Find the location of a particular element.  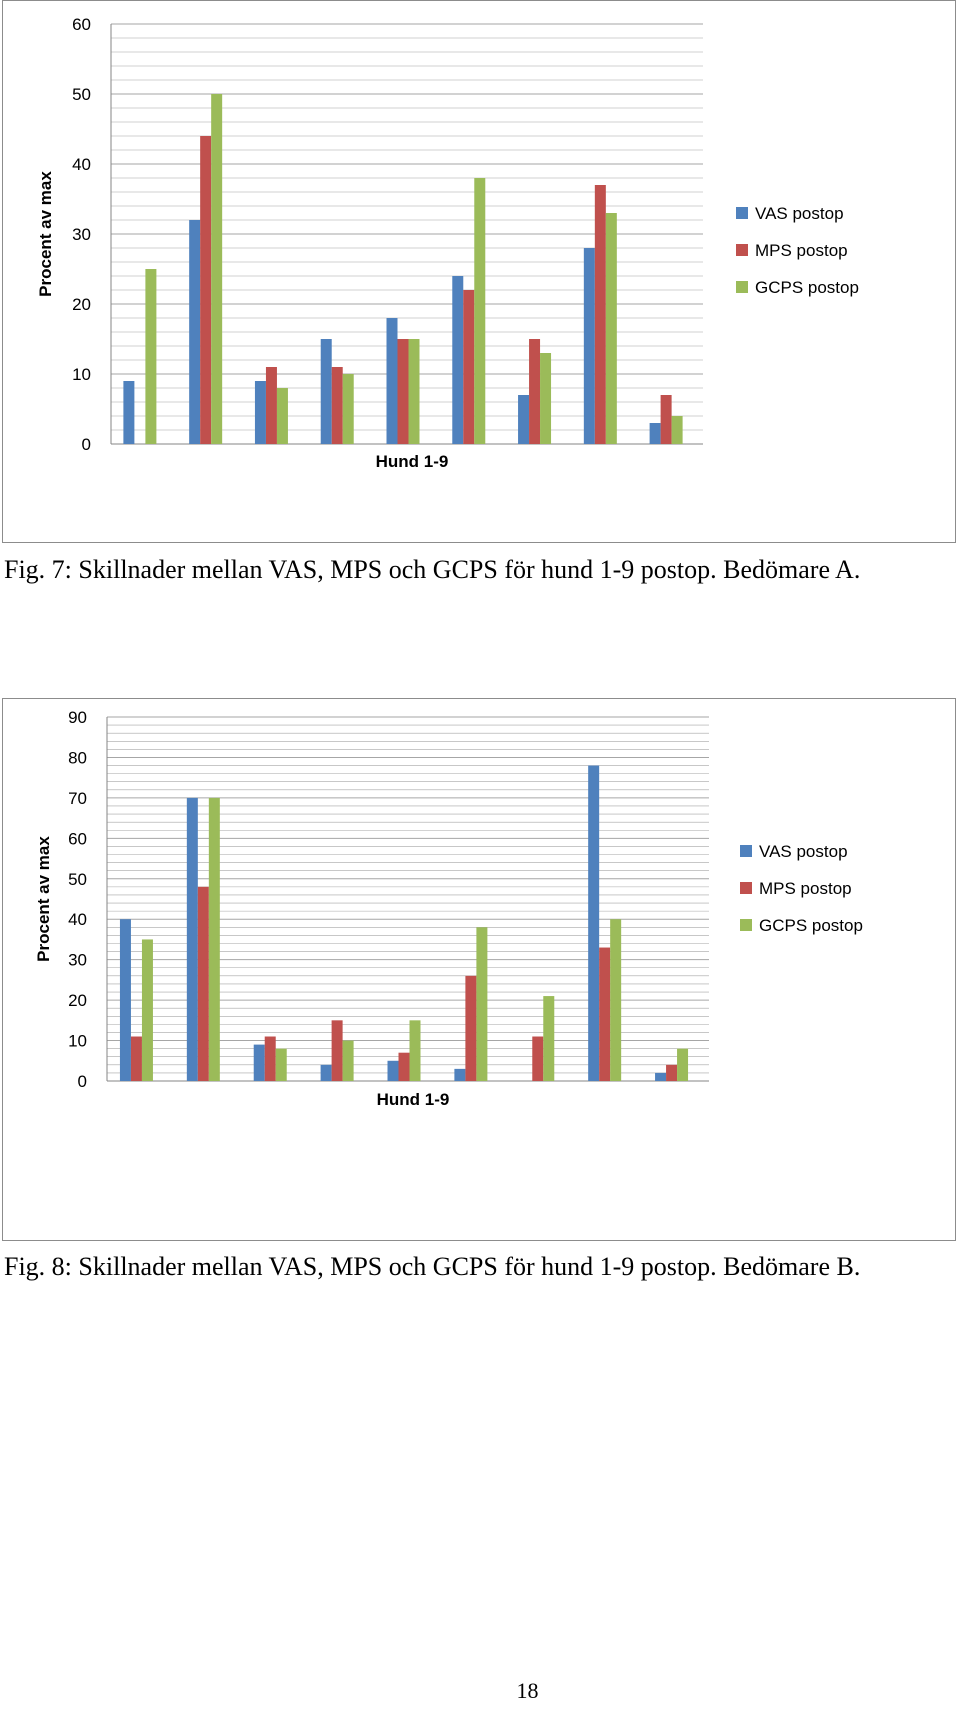

page-number: 18 is located at coordinates (527, 1690).